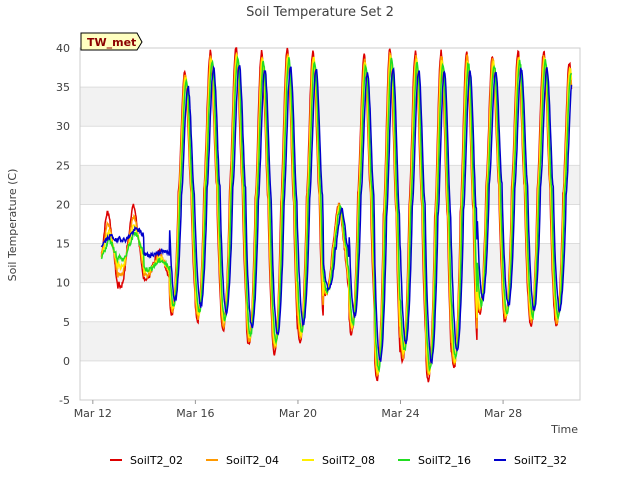 This screenshot has height=480, width=640. I want to click on y-axis-label: Soil Temperature (C), so click(12, 225).